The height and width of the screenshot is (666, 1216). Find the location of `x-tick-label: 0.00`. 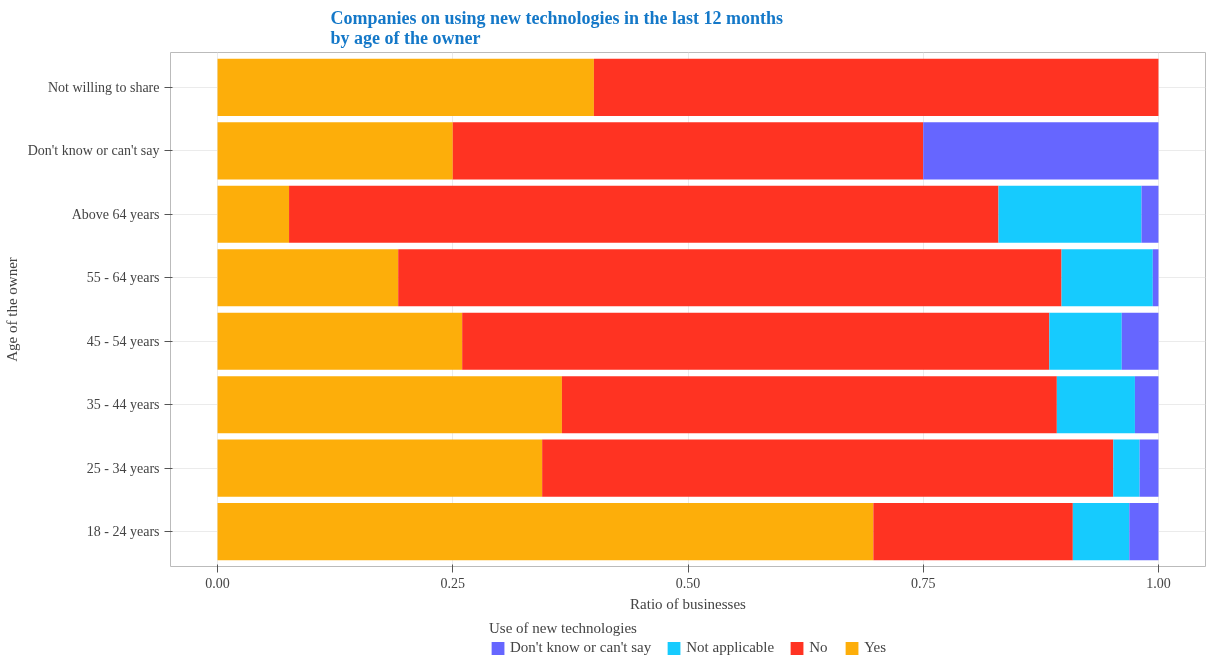

x-tick-label: 0.00 is located at coordinates (217, 583).